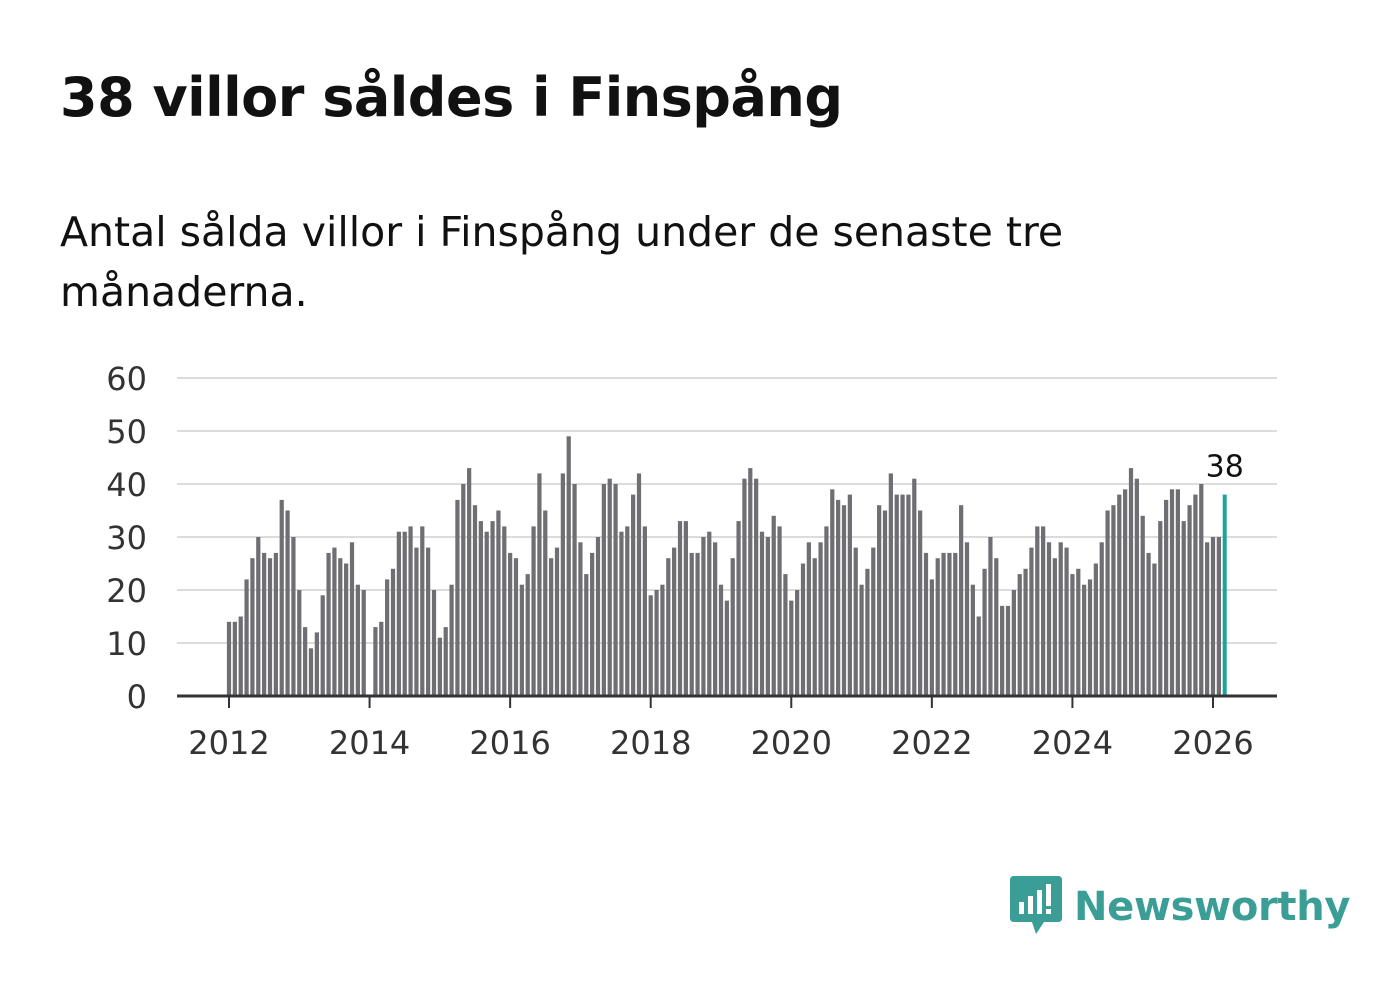  Describe the element at coordinates (137, 697) in the screenshot. I see `y-tick-label: 0` at that location.